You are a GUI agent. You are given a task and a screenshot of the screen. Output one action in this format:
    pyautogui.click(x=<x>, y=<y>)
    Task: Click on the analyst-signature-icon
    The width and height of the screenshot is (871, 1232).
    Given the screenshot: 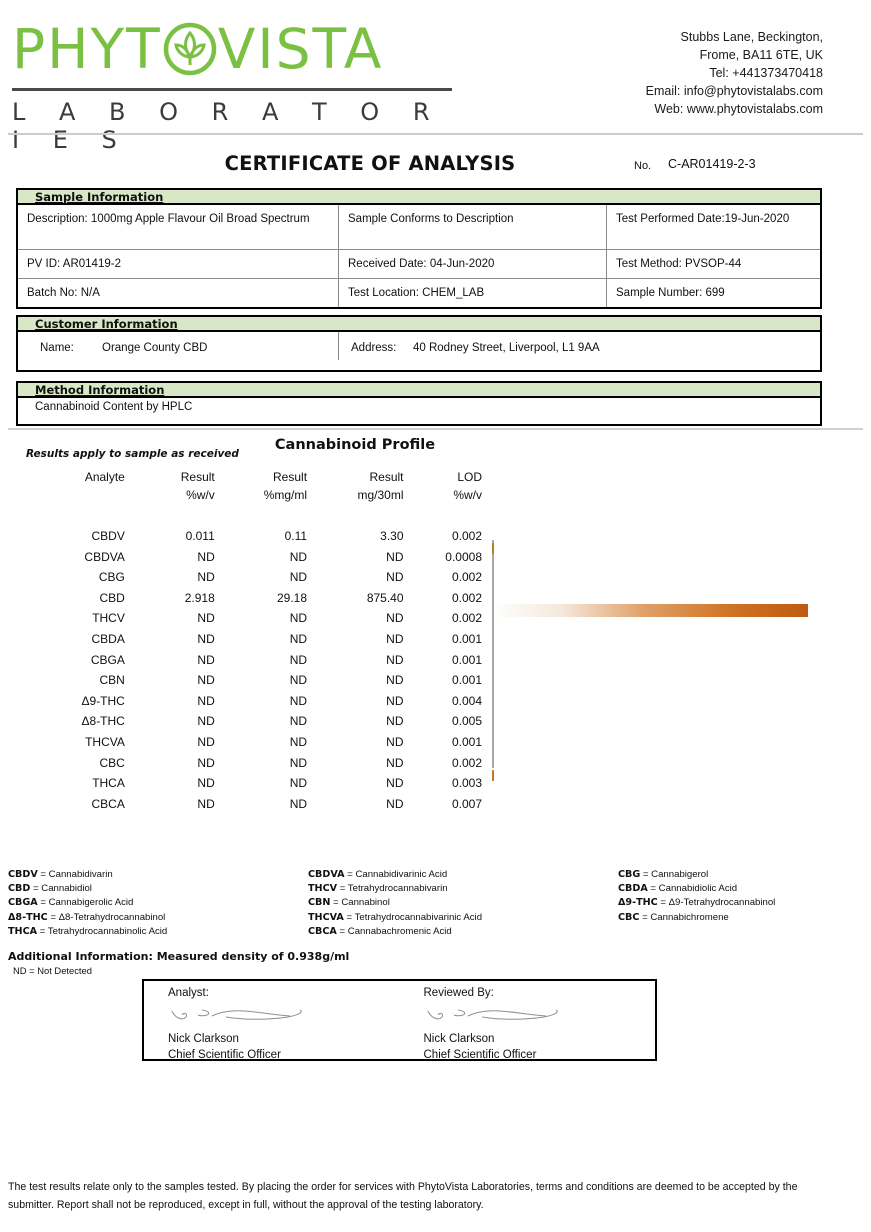 What is the action you would take?
    pyautogui.click(x=282, y=1017)
    